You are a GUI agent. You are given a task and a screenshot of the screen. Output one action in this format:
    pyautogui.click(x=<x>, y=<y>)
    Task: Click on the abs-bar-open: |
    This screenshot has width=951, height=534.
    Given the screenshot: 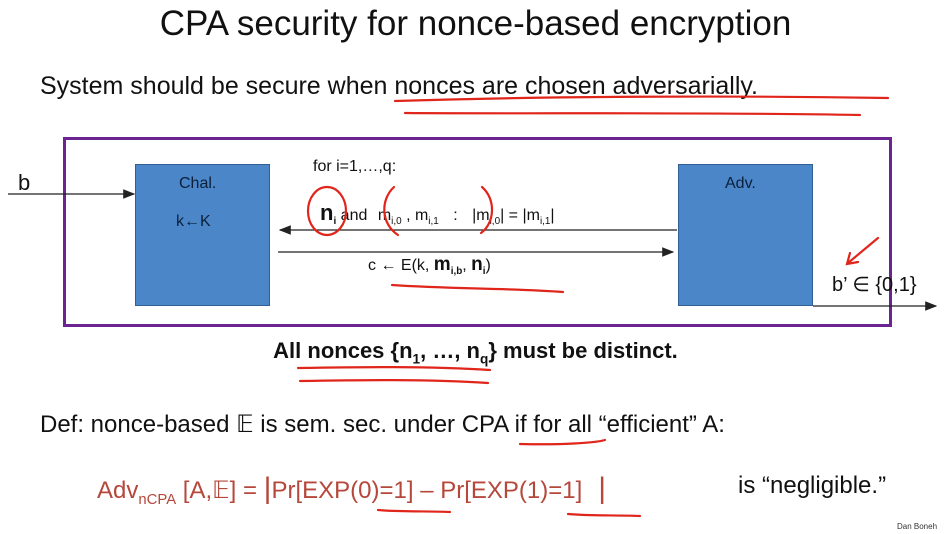 What is the action you would take?
    pyautogui.click(x=267, y=488)
    